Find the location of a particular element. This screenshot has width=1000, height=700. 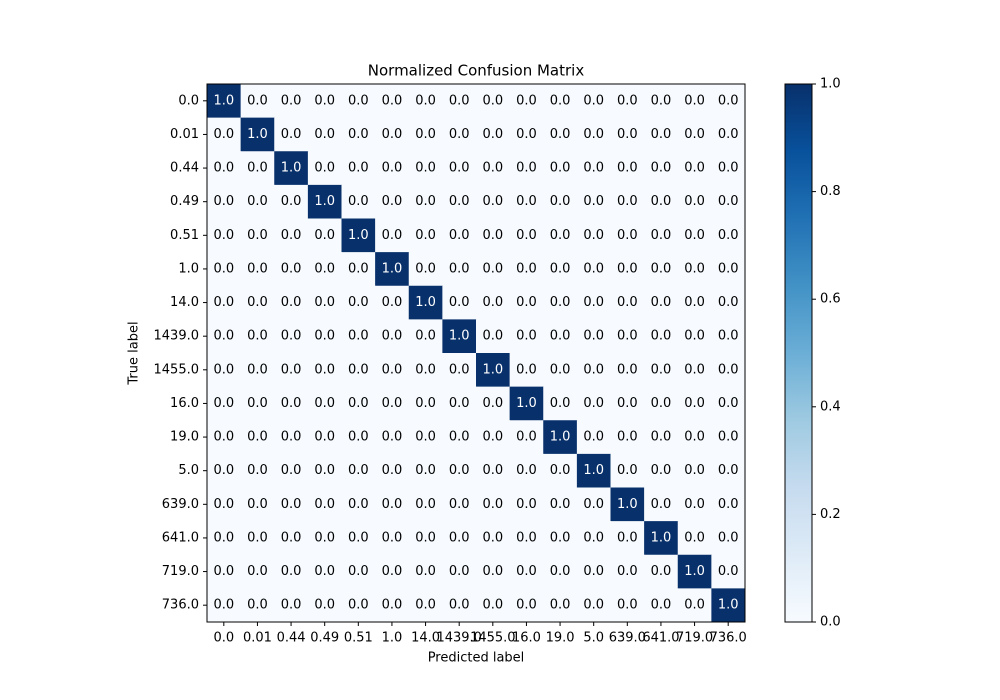

y-tick-label: 1455.0 is located at coordinates (177, 369).